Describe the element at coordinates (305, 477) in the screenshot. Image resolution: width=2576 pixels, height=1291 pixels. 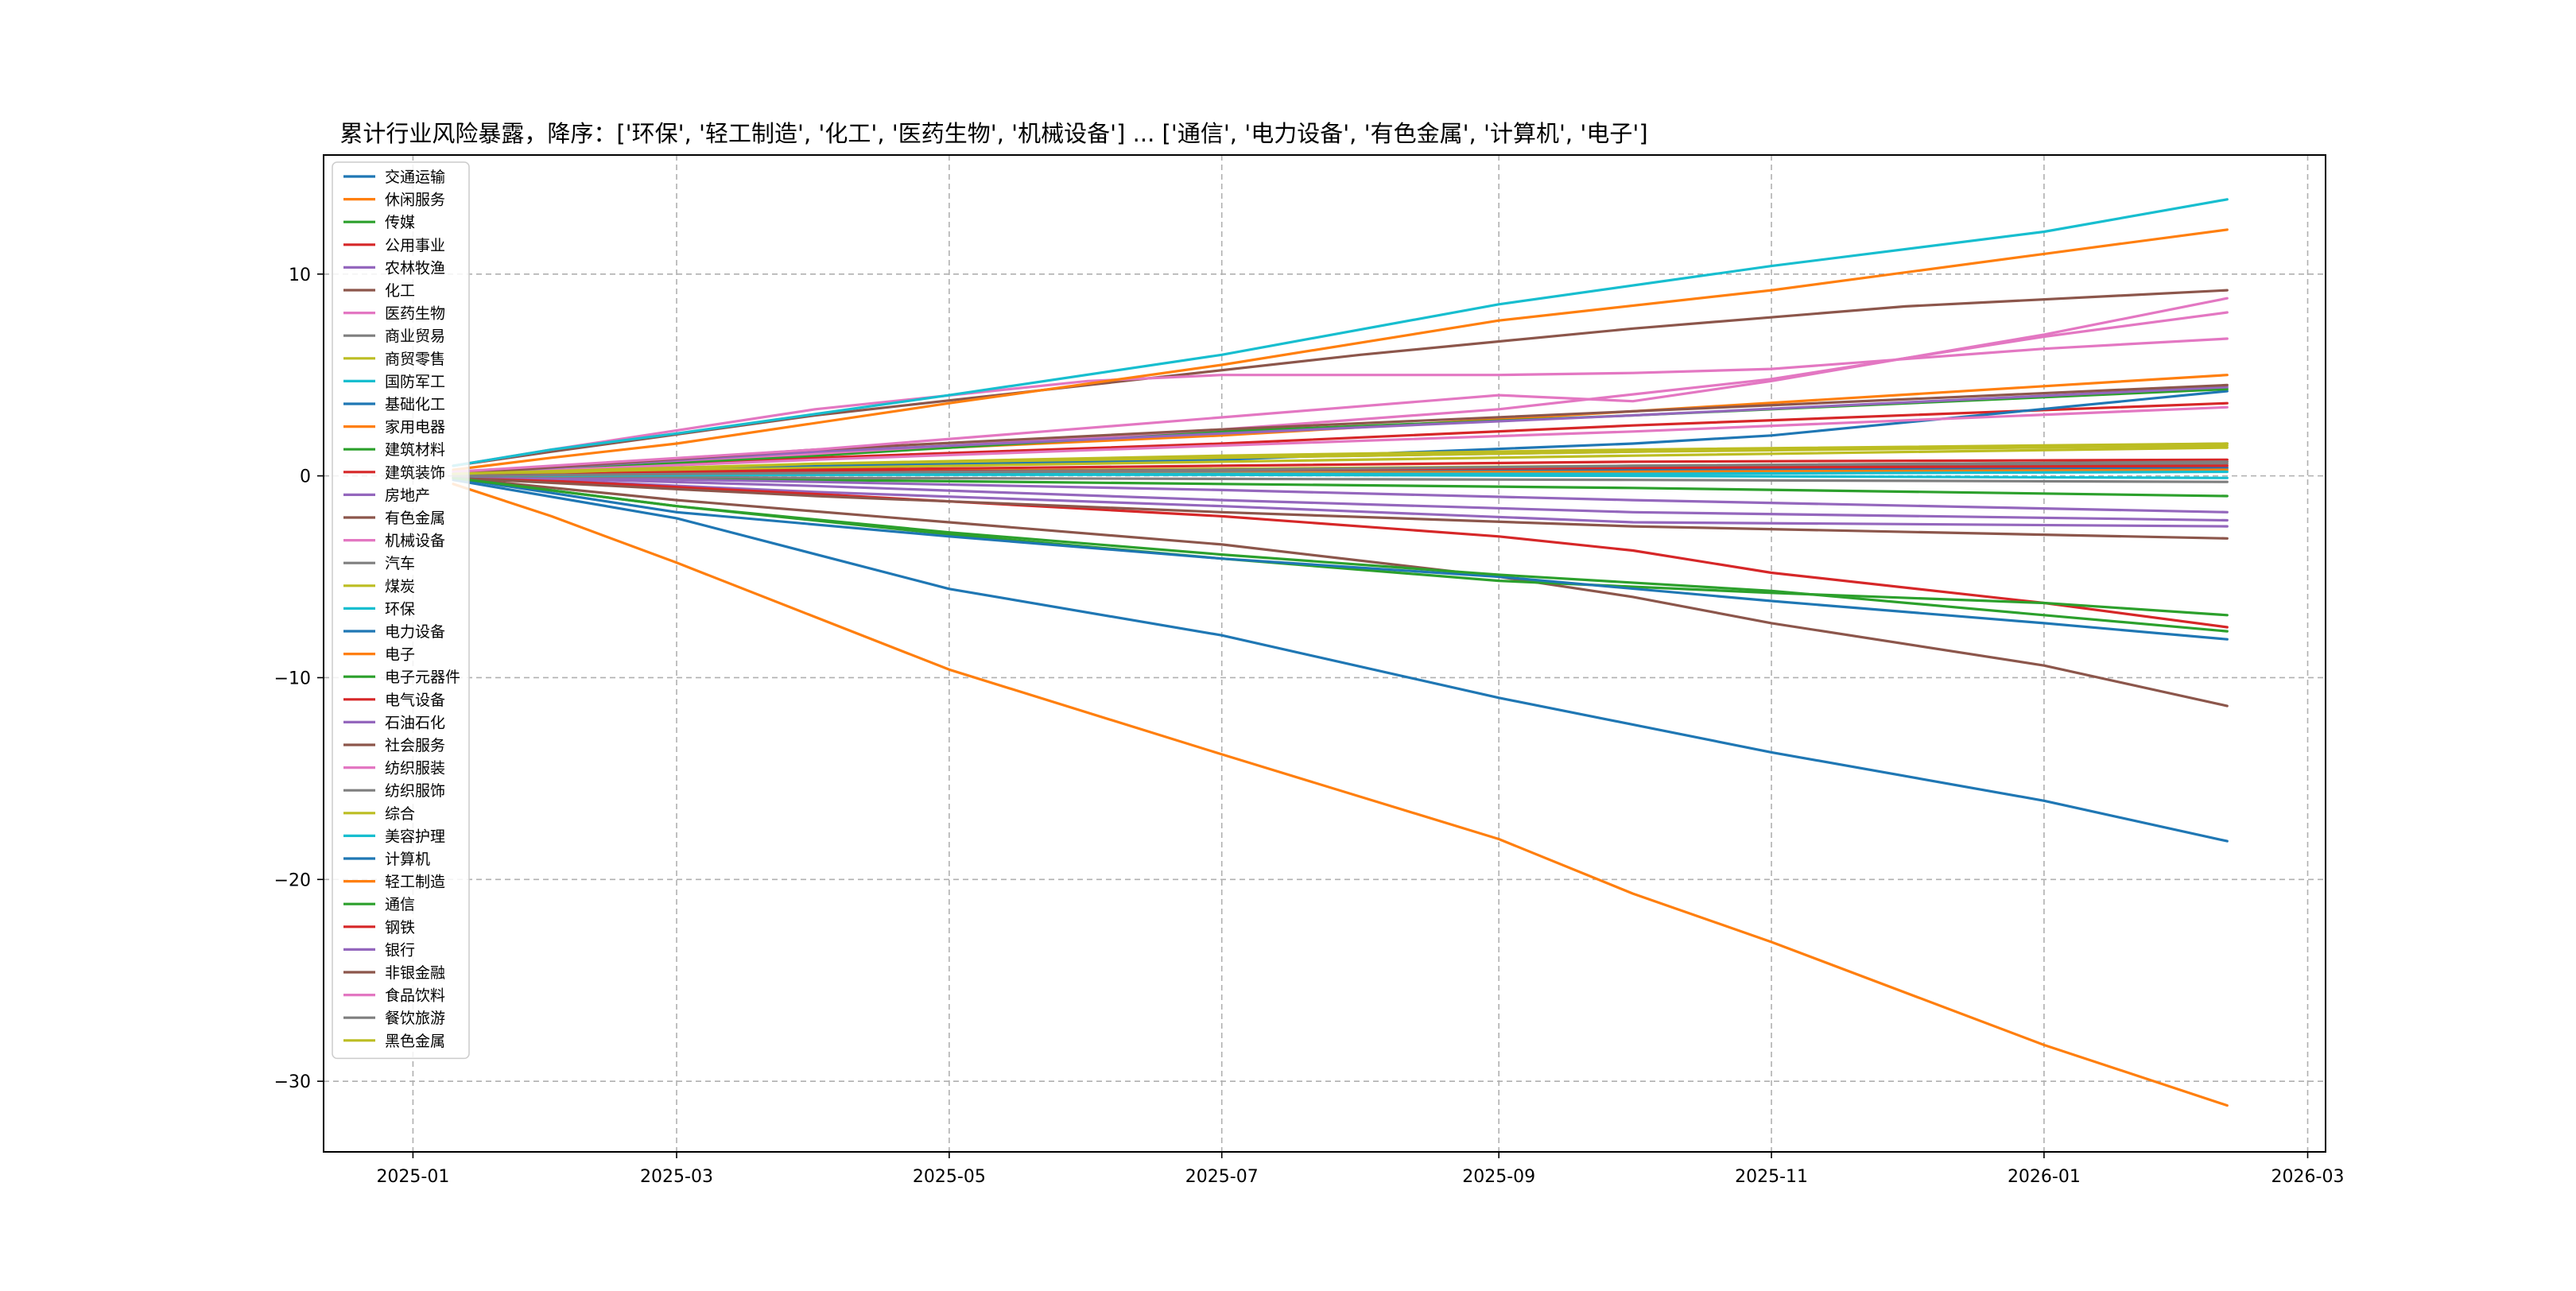
I see `y-tick-label: 0` at that location.